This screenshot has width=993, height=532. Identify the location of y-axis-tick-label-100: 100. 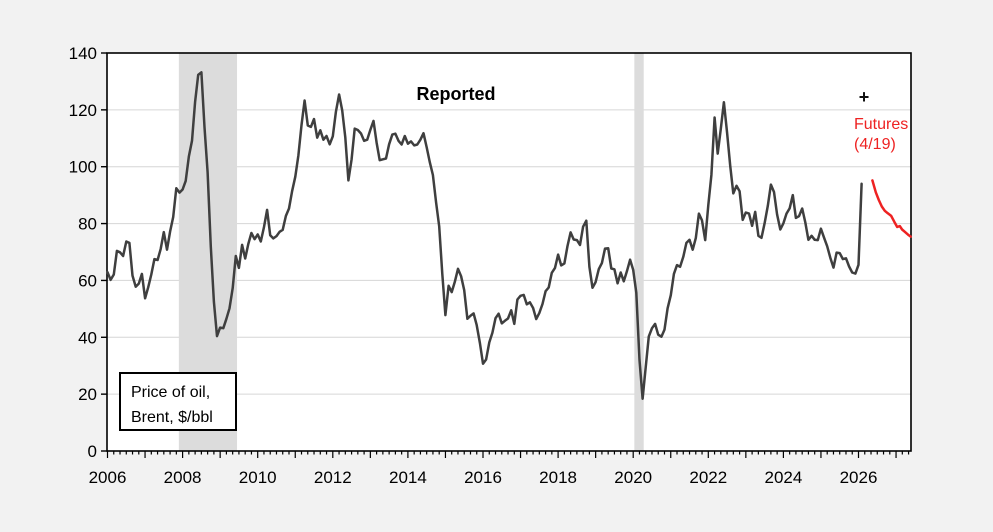
(83, 167).